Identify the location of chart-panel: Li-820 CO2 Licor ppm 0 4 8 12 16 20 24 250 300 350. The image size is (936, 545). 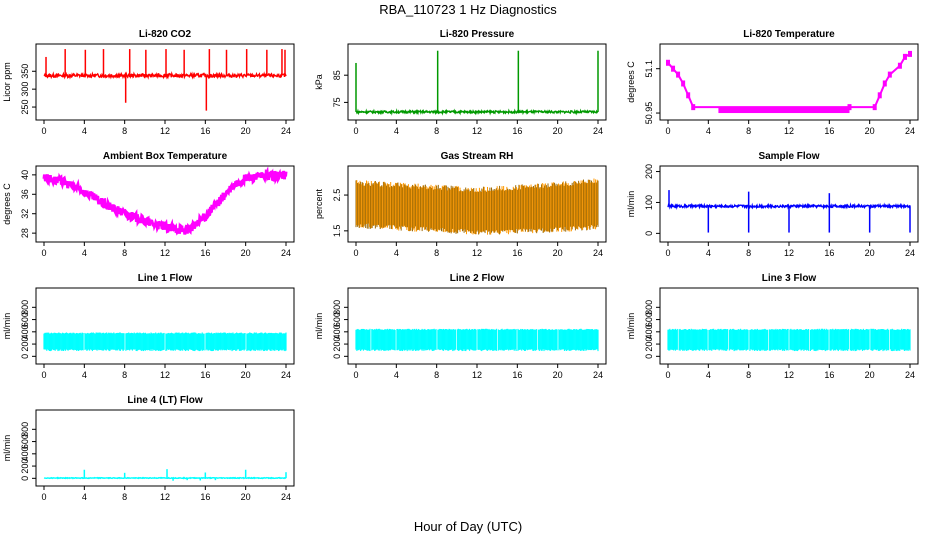
(148, 82).